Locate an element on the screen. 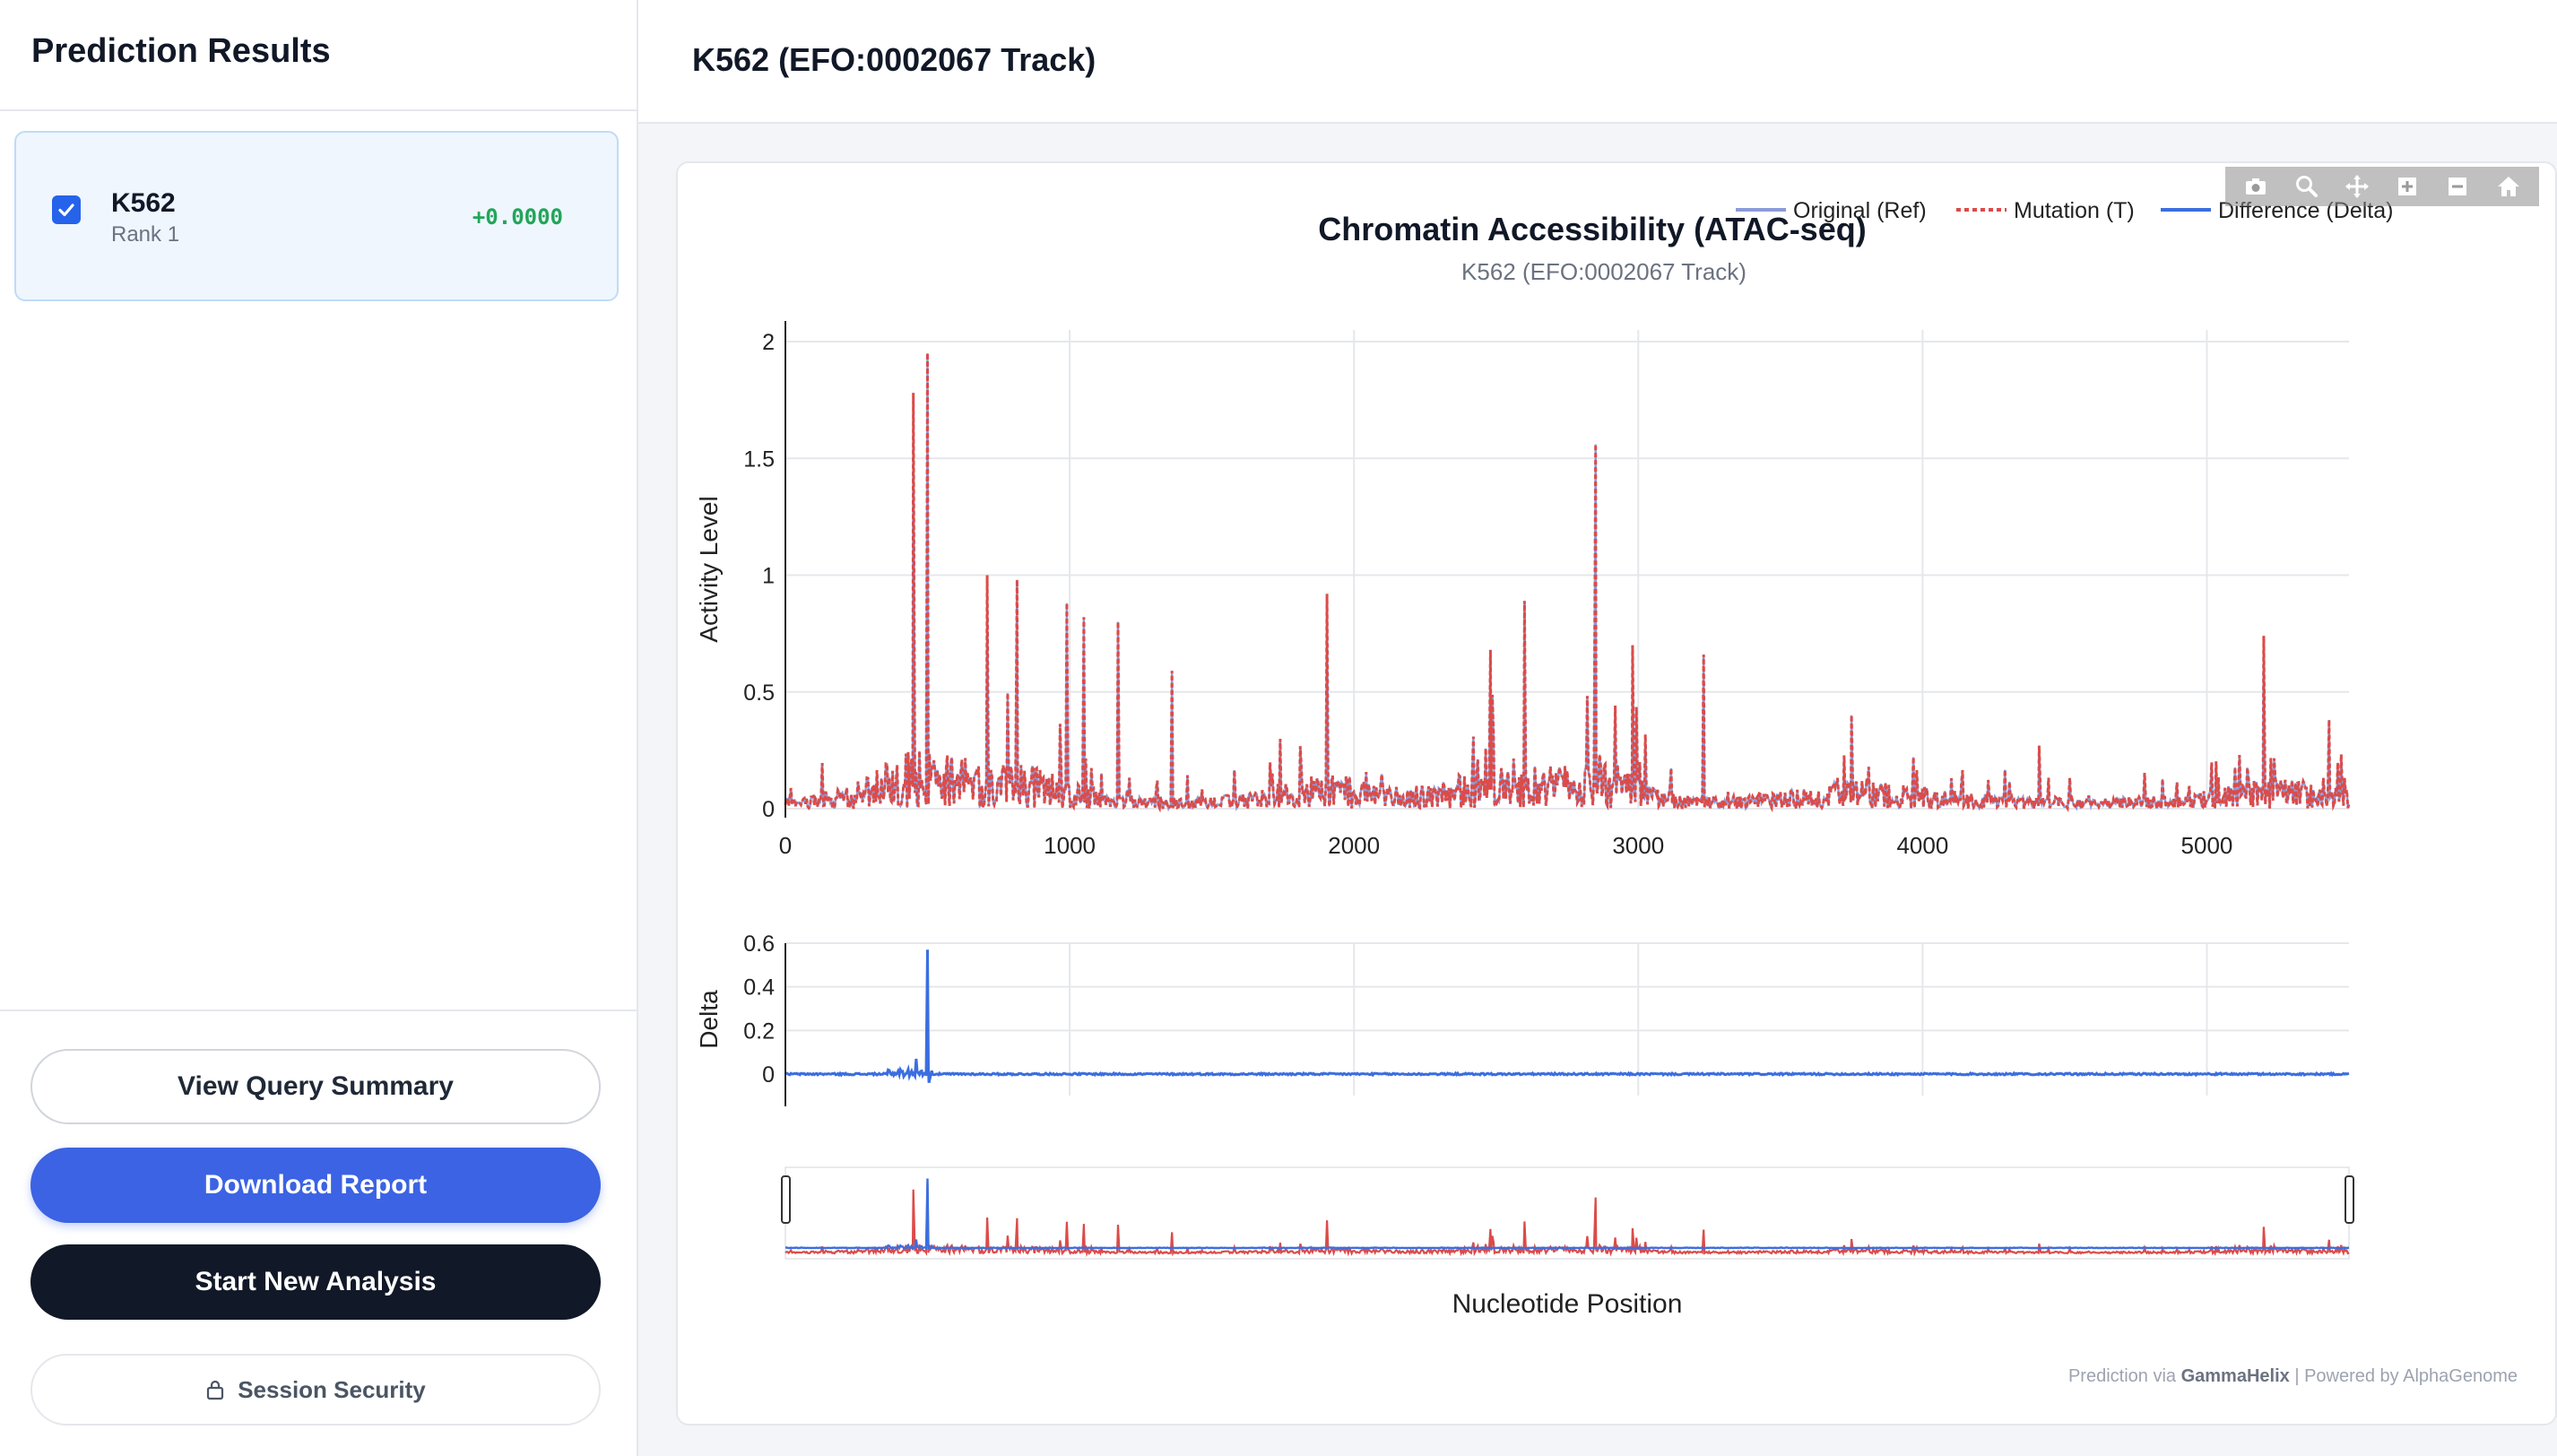 The width and height of the screenshot is (2557, 1456). legend-original-ref: Original (Ref) is located at coordinates (1831, 210).